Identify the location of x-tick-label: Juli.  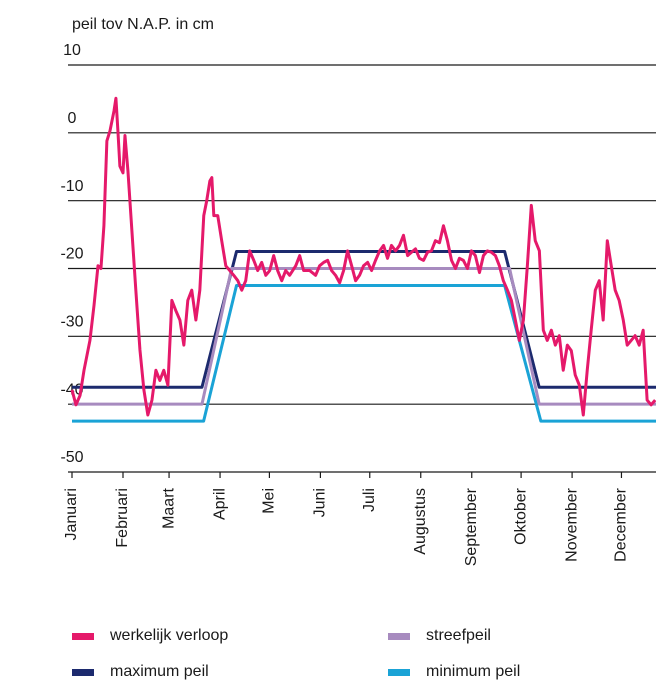
(369, 500).